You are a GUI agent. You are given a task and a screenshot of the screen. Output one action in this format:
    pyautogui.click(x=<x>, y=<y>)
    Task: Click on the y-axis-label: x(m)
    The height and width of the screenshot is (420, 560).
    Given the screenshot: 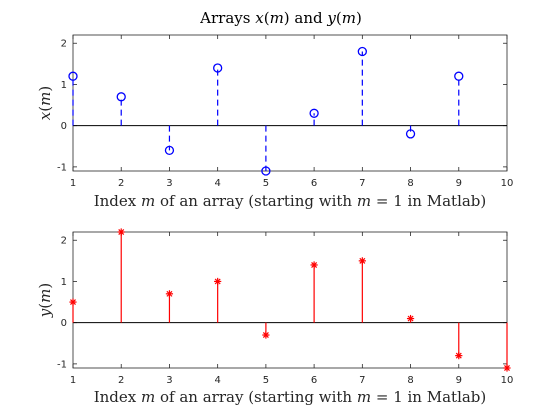 What is the action you would take?
    pyautogui.click(x=45, y=103)
    